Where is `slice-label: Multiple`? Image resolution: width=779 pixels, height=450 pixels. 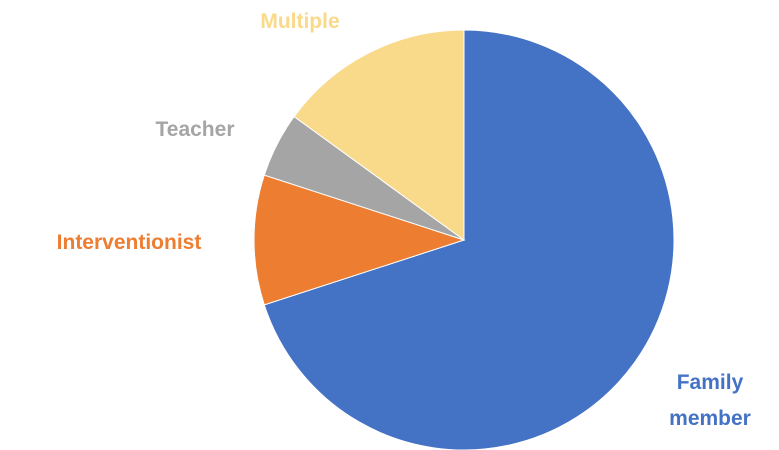
slice-label: Multiple is located at coordinates (300, 21).